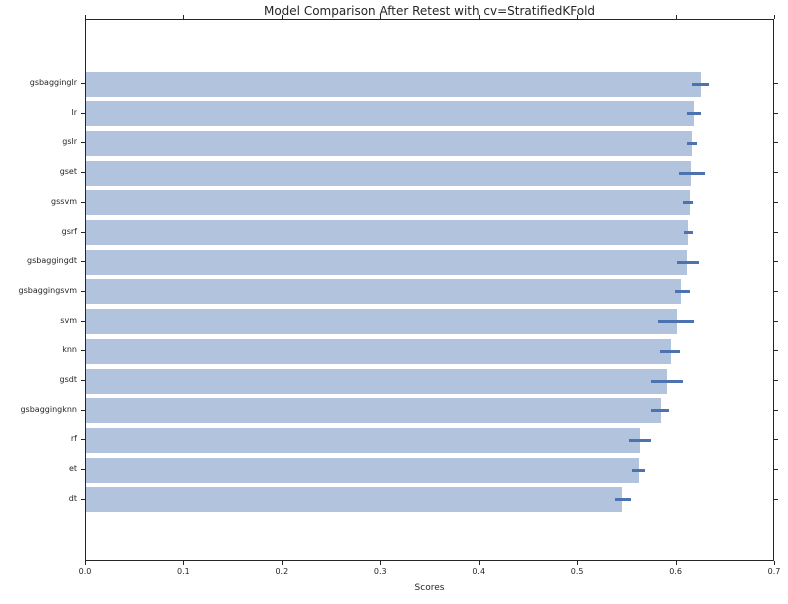 Image resolution: width=788 pixels, height=604 pixels. I want to click on error-bar-gsbaggingsvm, so click(682, 292).